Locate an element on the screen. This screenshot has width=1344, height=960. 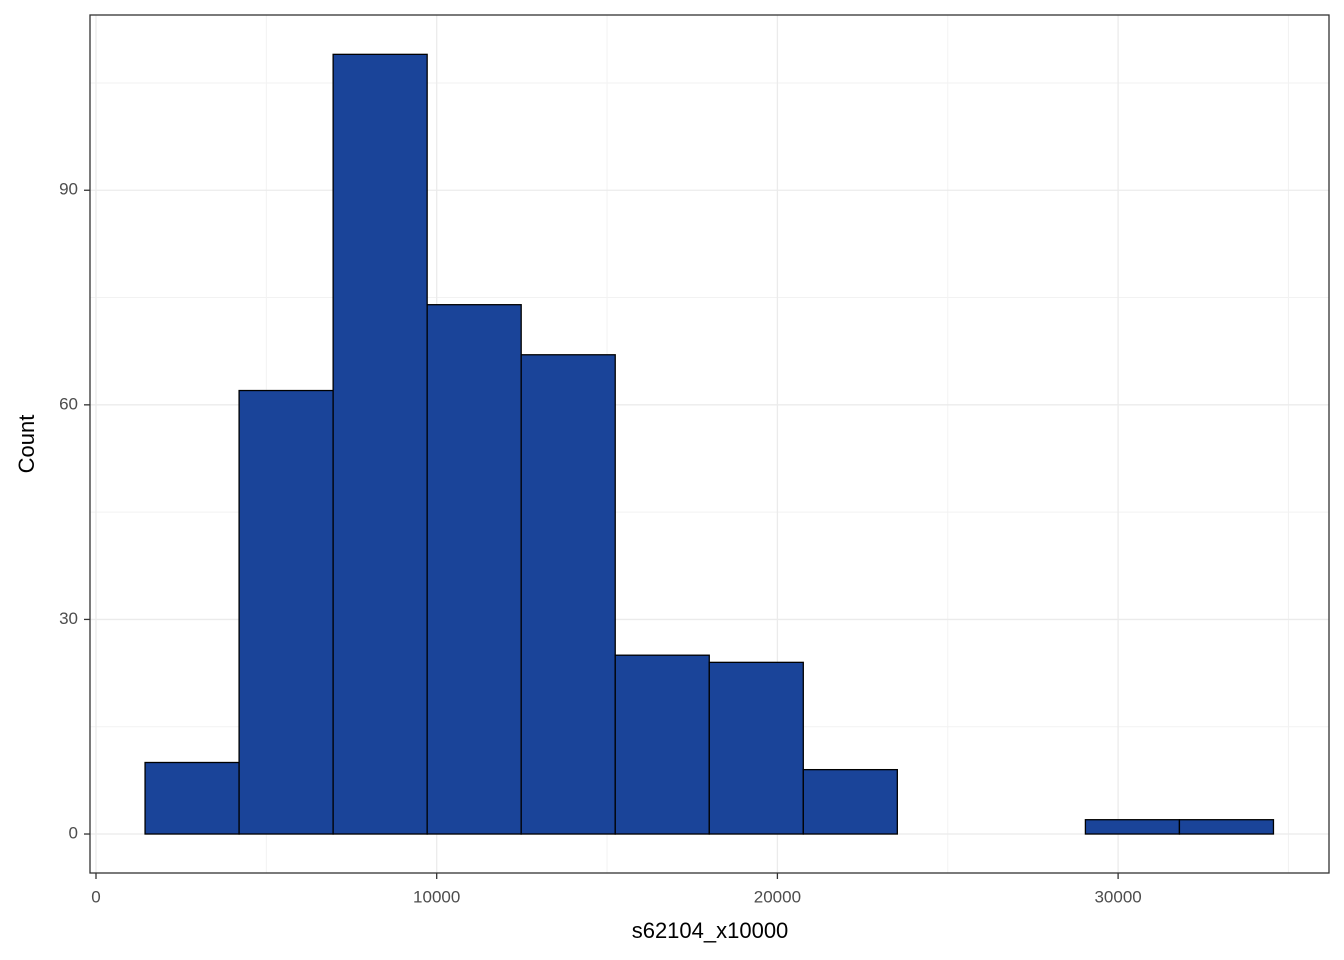
x-tick-label: 30000 is located at coordinates (1117, 896).